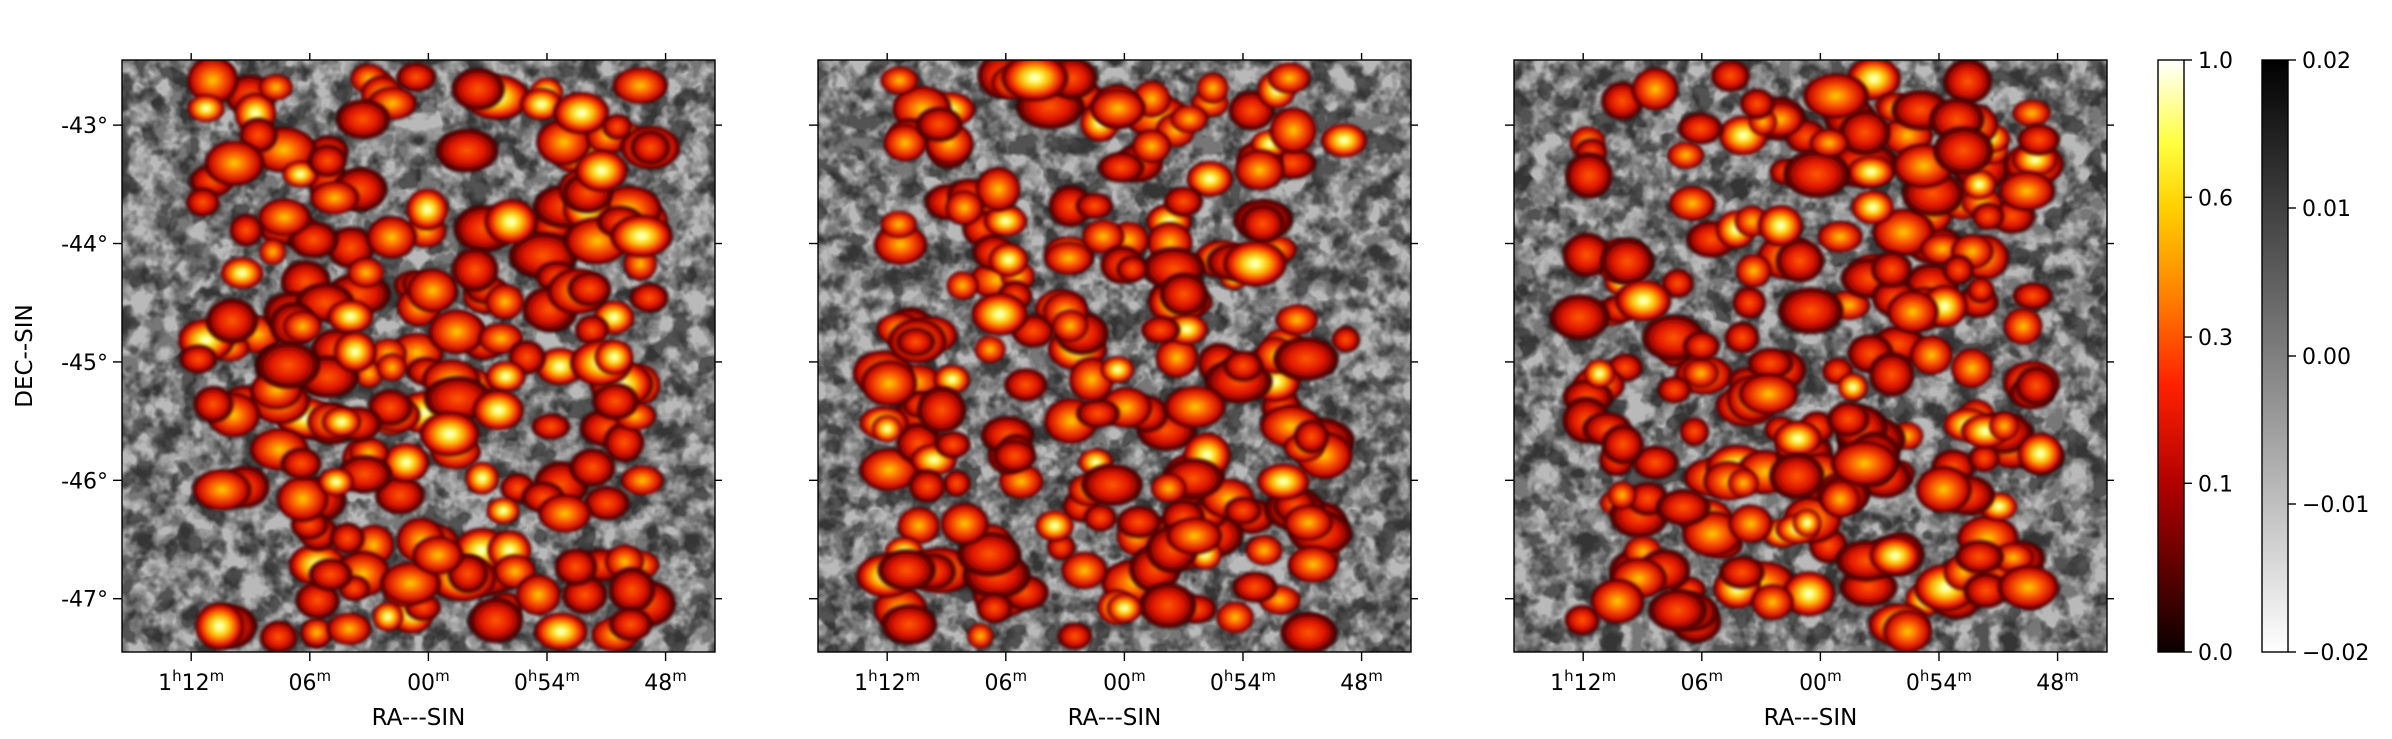  Describe the element at coordinates (2171, 356) in the screenshot. I see `hot-colorbar-fill` at that location.